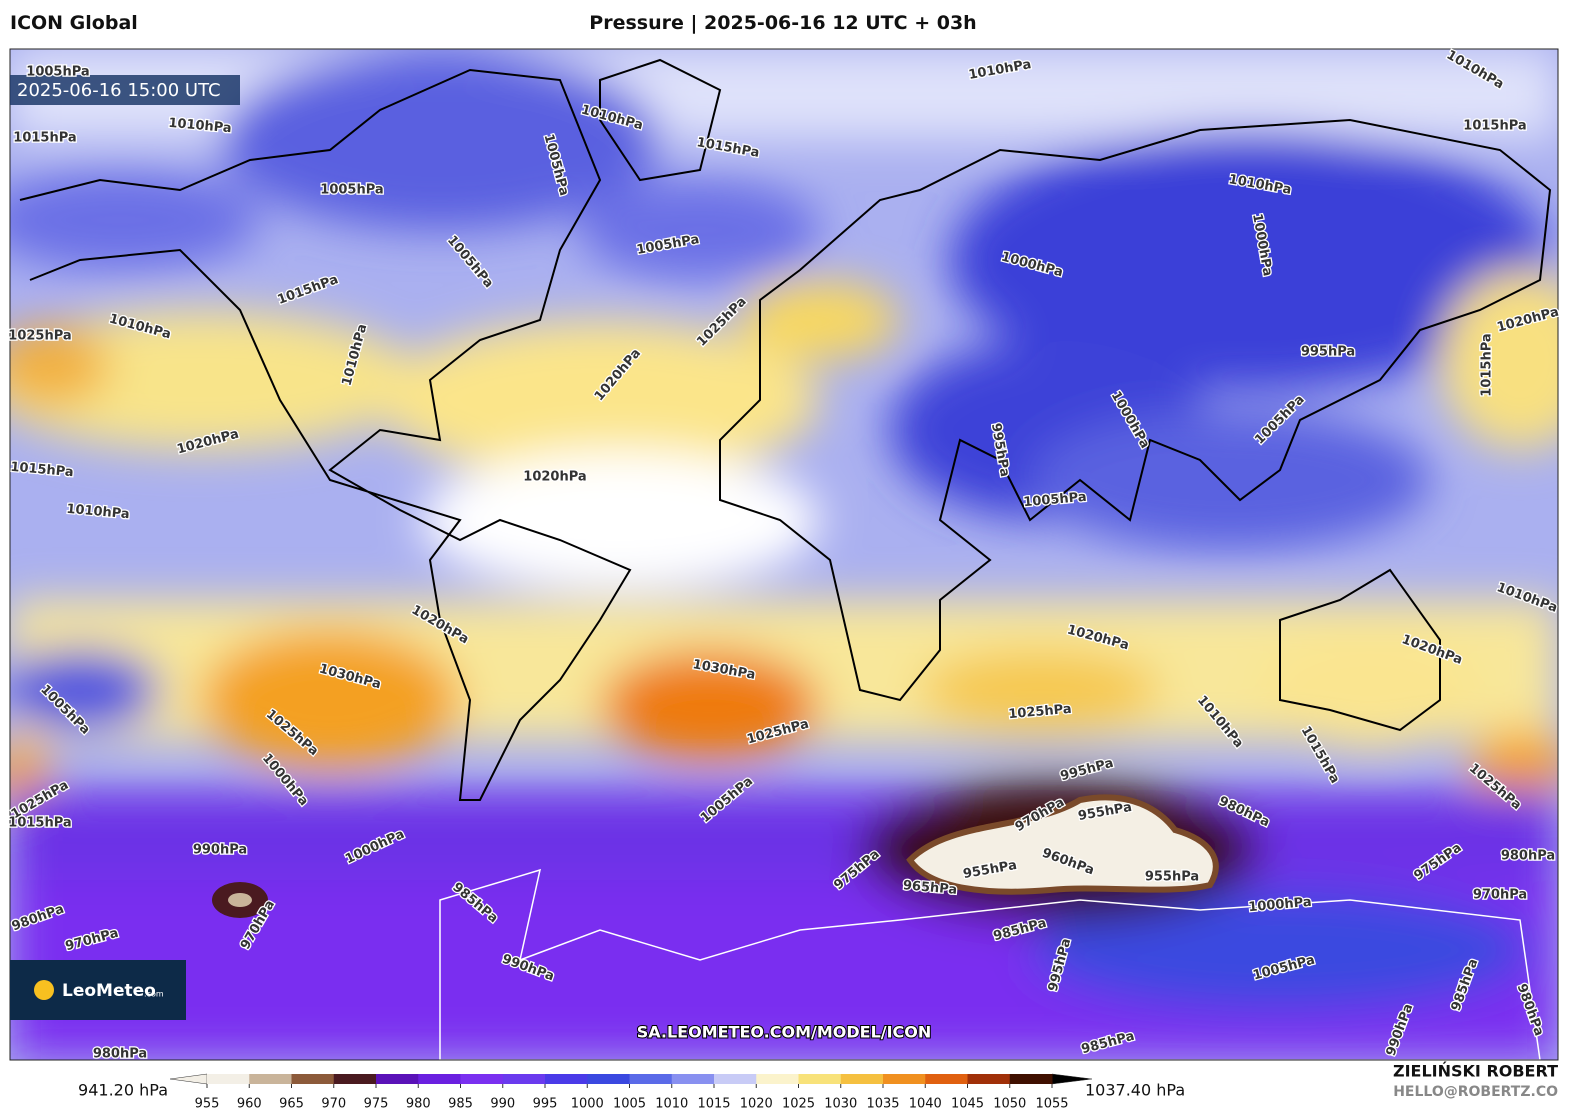 This screenshot has width=1570, height=1112. What do you see at coordinates (1500, 895) in the screenshot?
I see `contour-label: 970hPa` at bounding box center [1500, 895].